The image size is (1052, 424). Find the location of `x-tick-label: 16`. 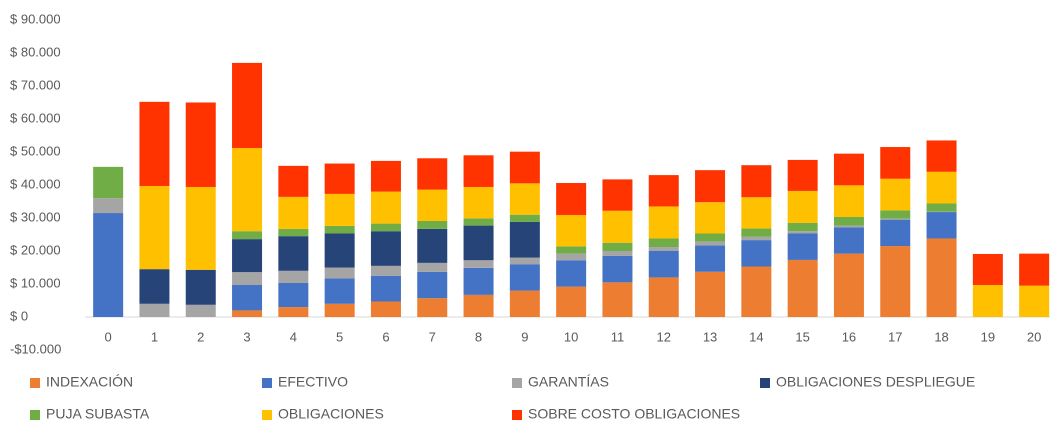

x-tick-label: 16 is located at coordinates (849, 336).